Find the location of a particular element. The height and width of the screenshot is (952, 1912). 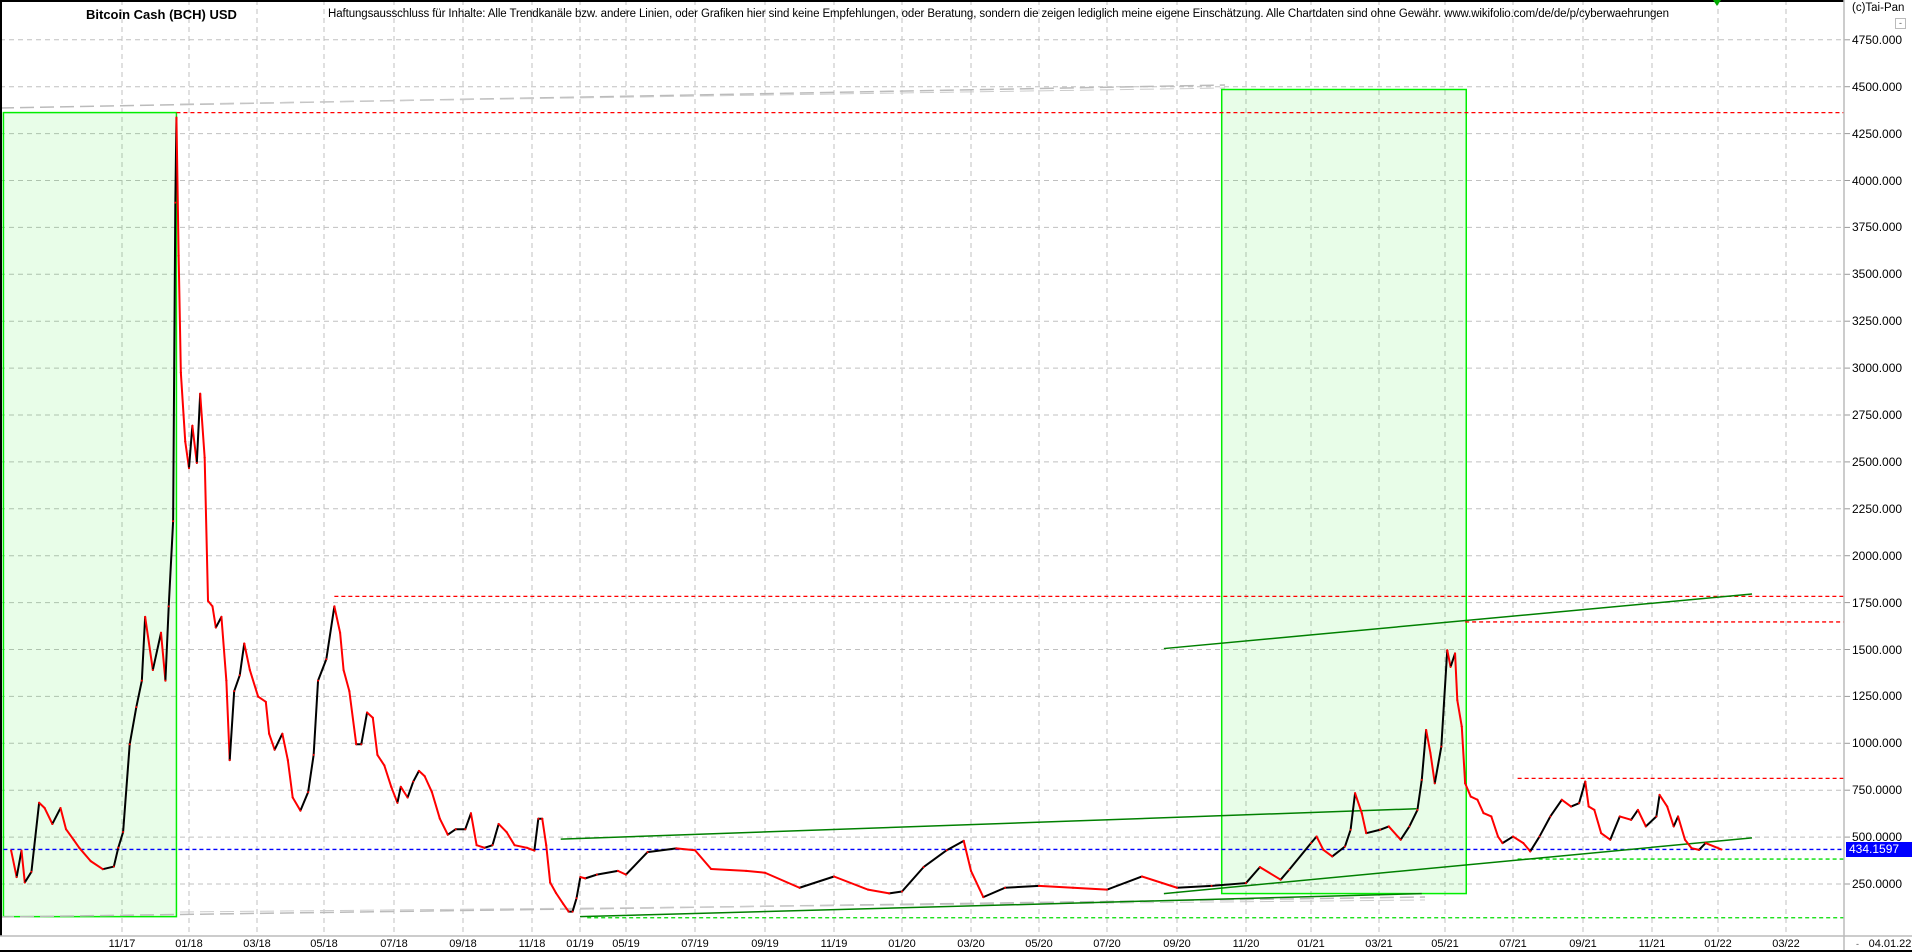

y-tick-label: 2000.000 is located at coordinates (1877, 555).